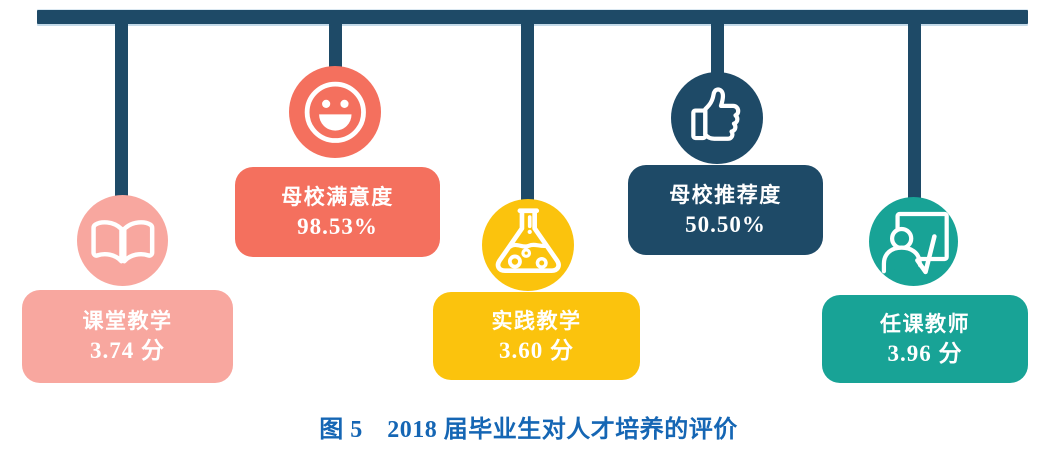 The image size is (1057, 453). What do you see at coordinates (337, 212) in the screenshot?
I see `satisfaction-card: 母校满意度 98.53%` at bounding box center [337, 212].